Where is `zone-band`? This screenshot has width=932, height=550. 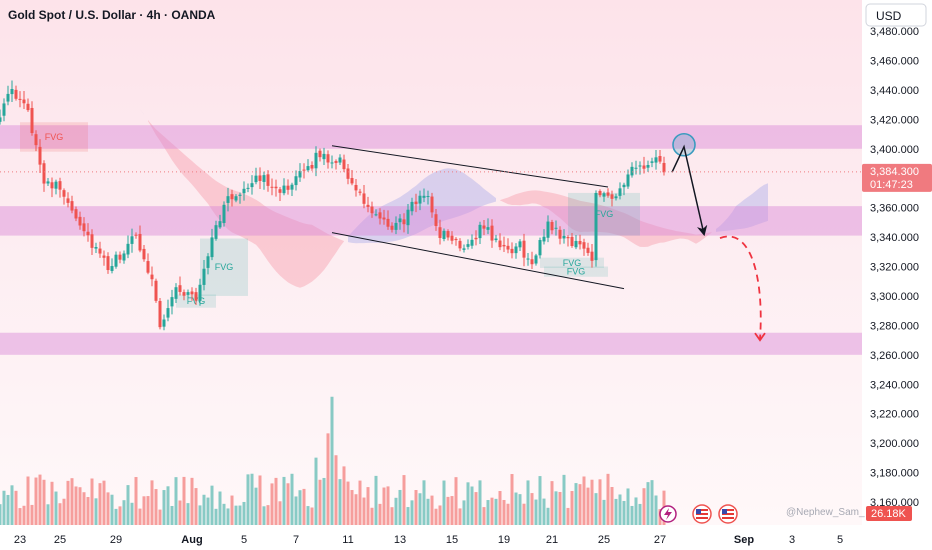
zone-band is located at coordinates (431, 137).